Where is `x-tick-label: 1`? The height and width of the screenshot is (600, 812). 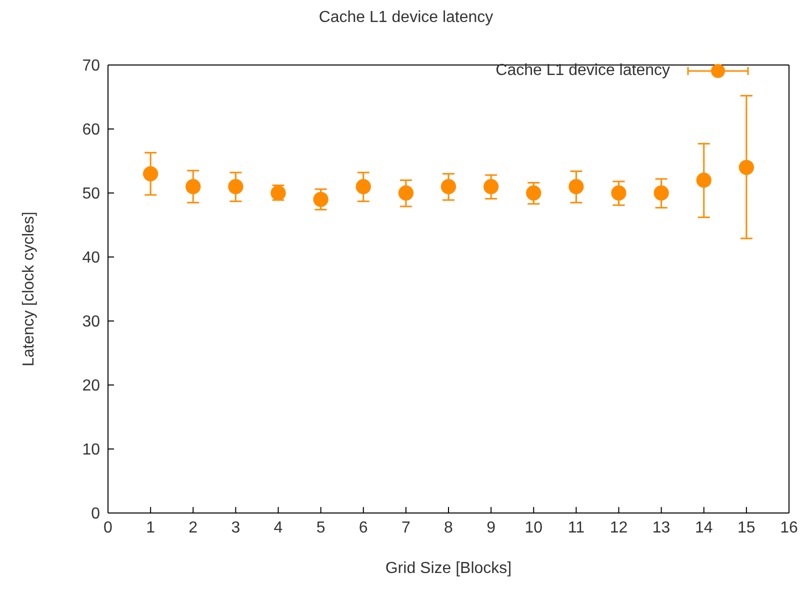
x-tick-label: 1 is located at coordinates (151, 527).